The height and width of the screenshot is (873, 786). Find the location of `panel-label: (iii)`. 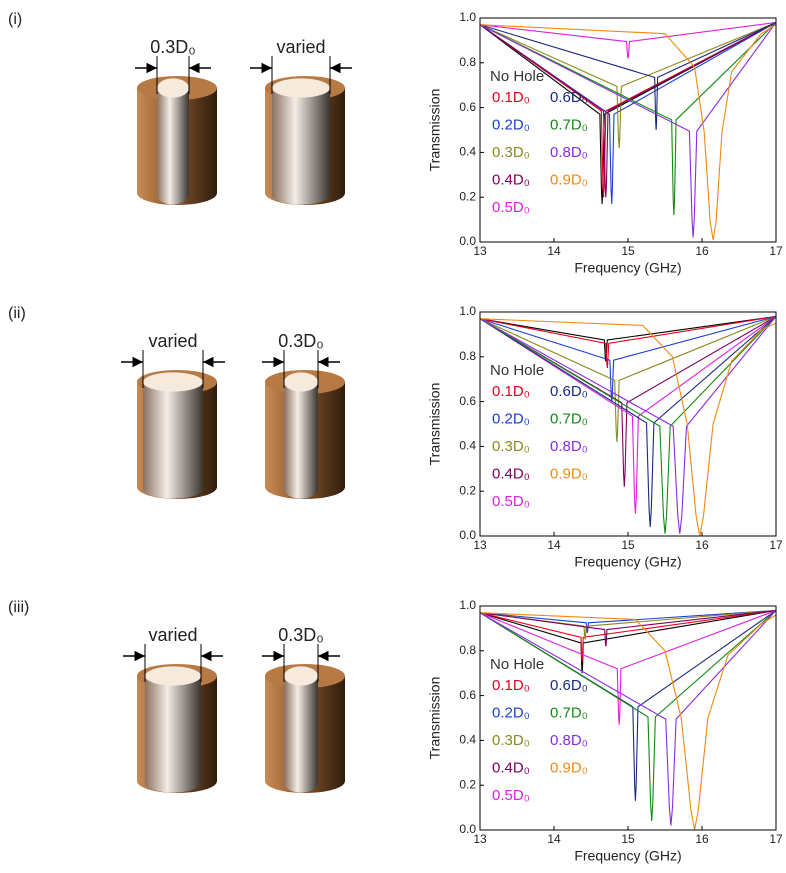

panel-label: (iii) is located at coordinates (18, 607).